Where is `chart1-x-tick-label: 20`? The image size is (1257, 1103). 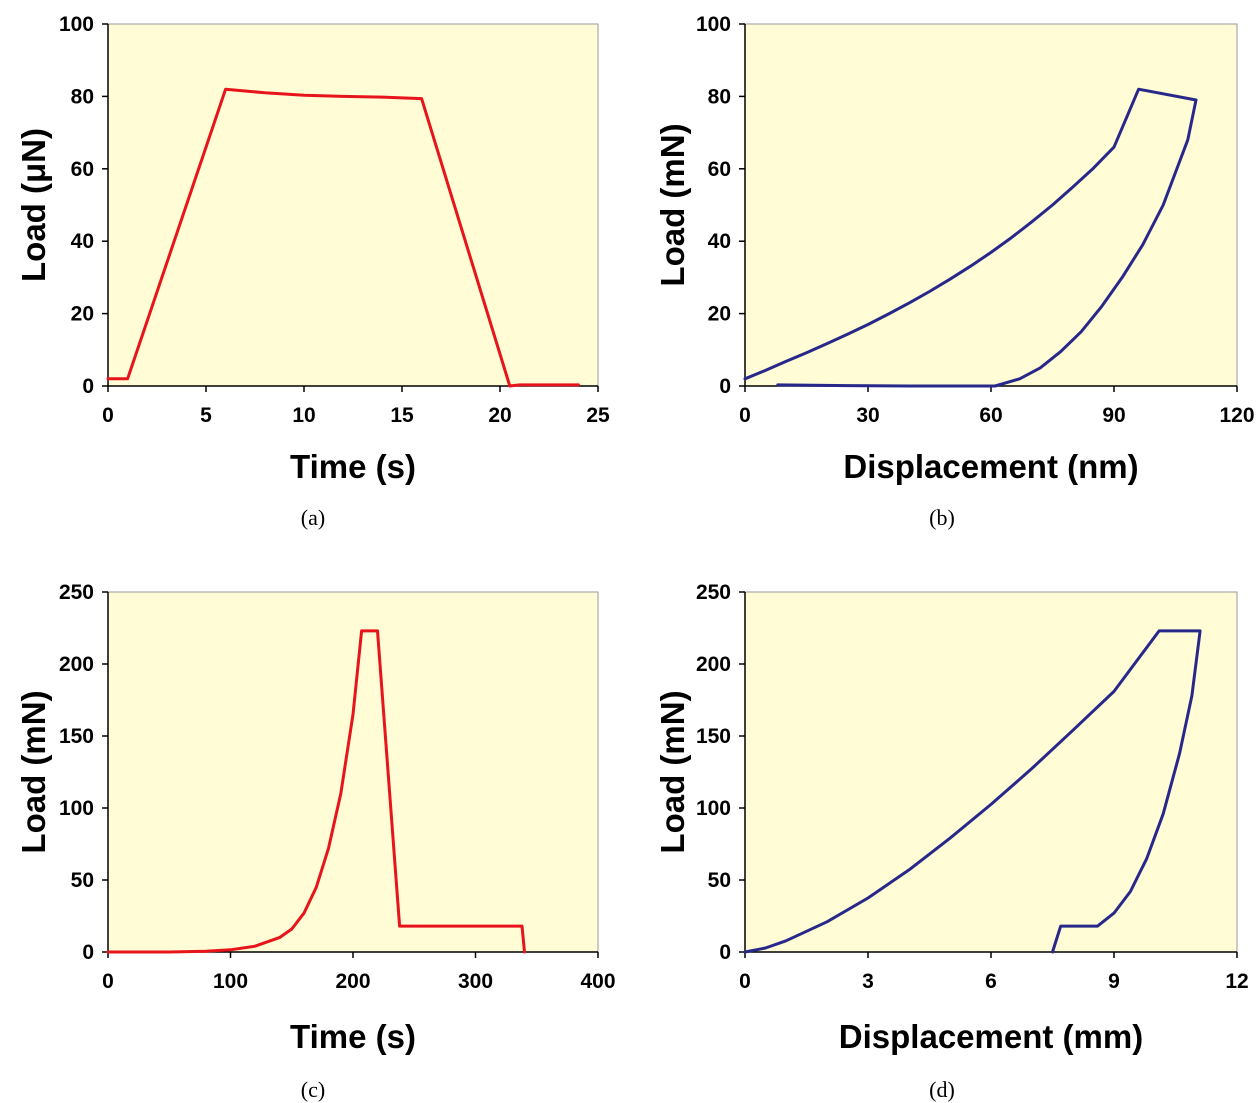
chart1-x-tick-label: 20 is located at coordinates (499, 415).